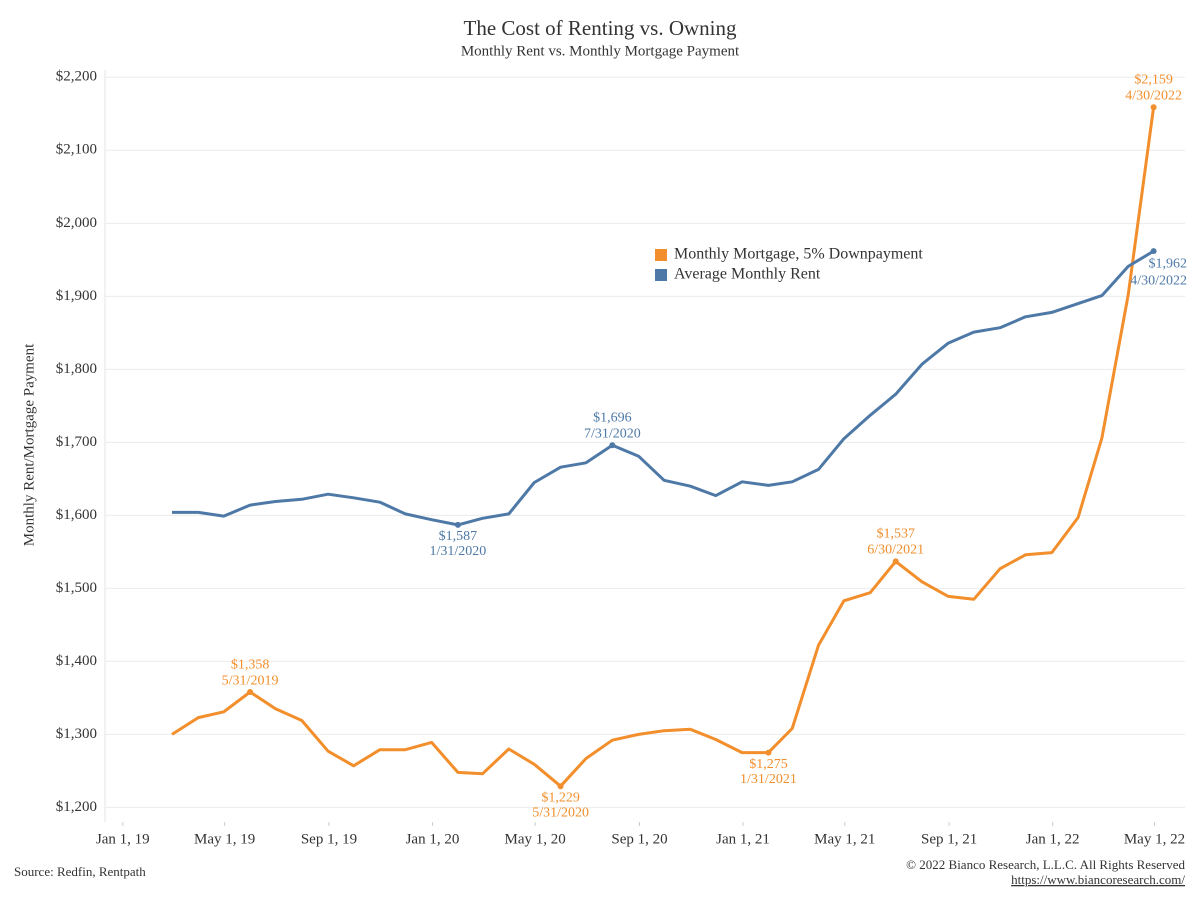 Image resolution: width=1200 pixels, height=900 pixels. Describe the element at coordinates (798, 254) in the screenshot. I see `legend-label: Monthly Mortgage, 5% Downpayment` at that location.